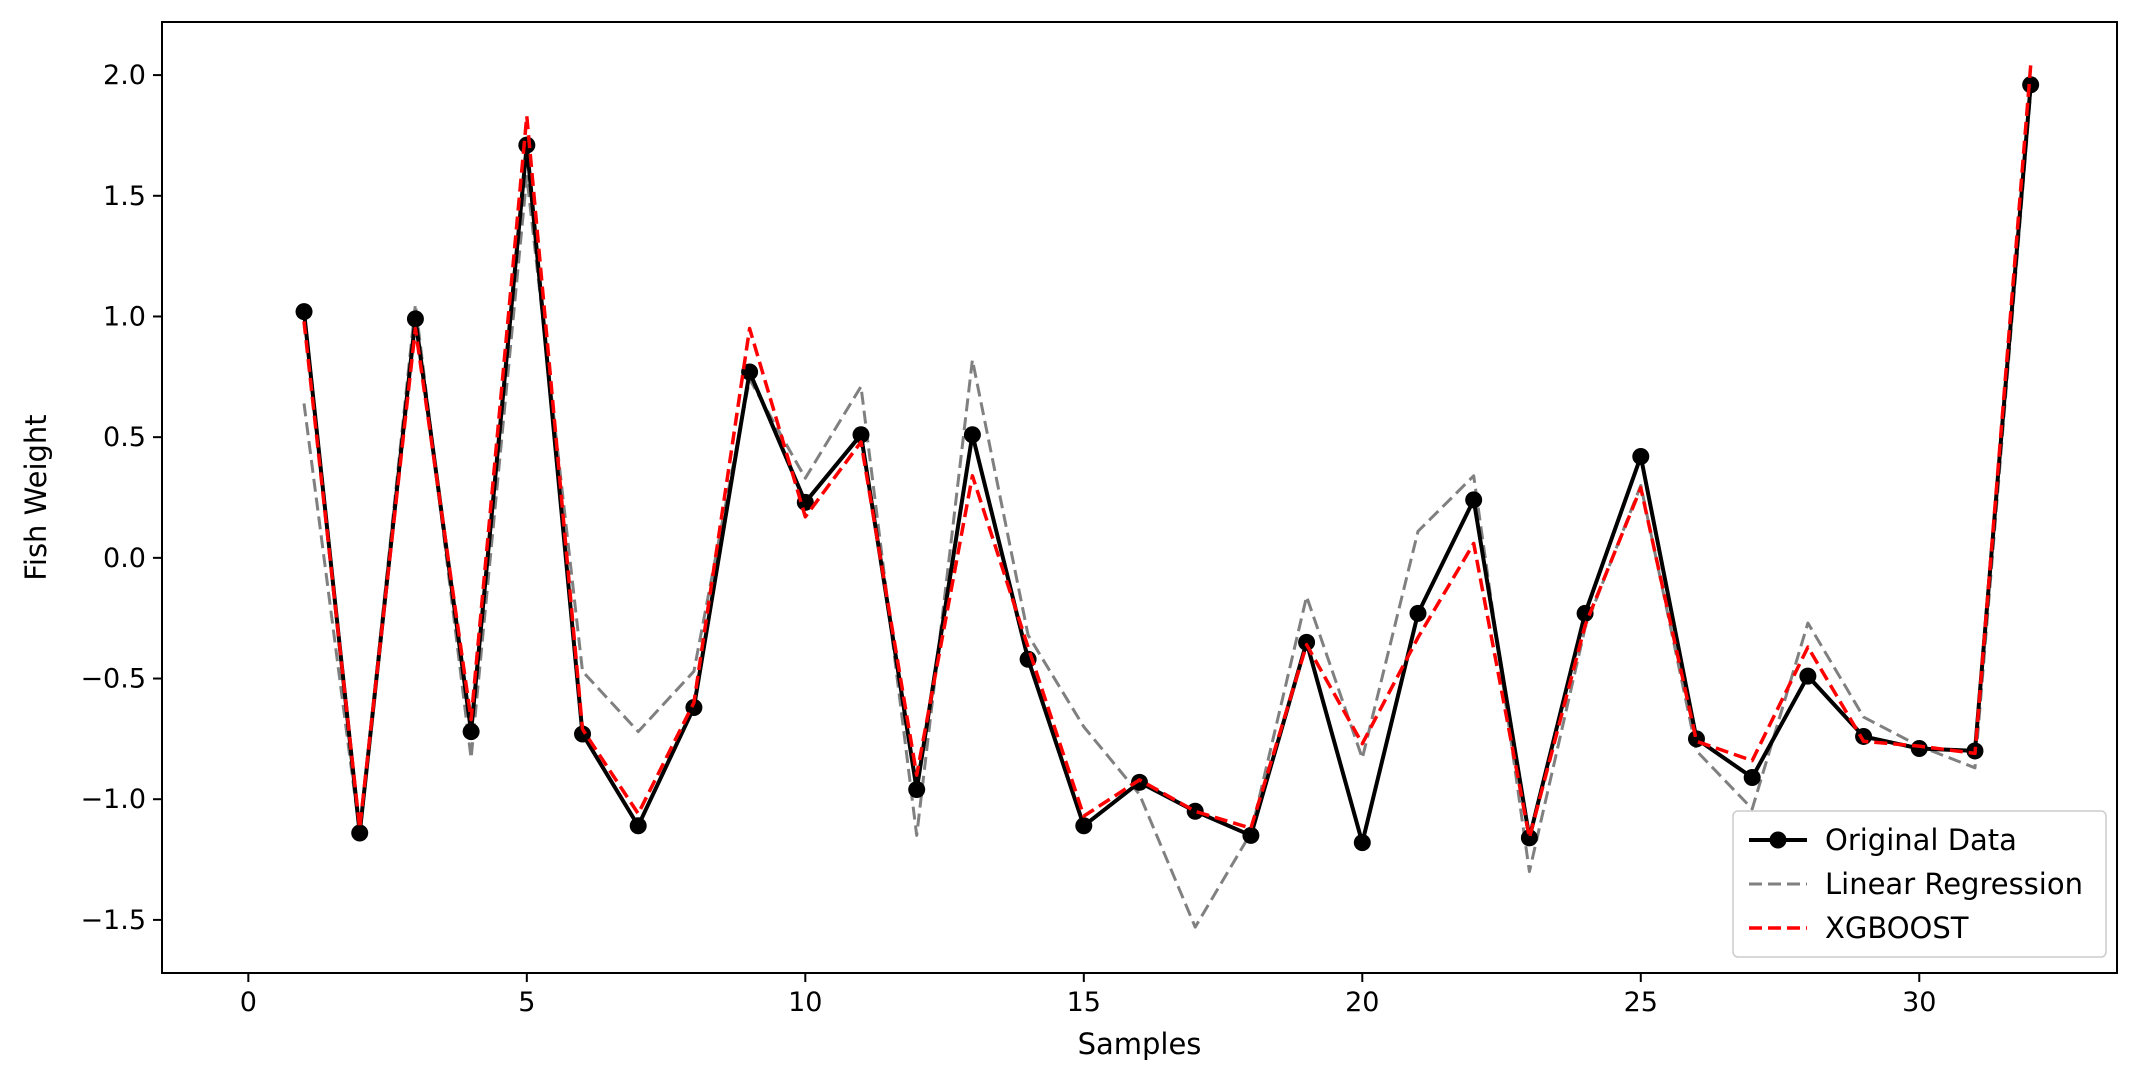 Image resolution: width=2133 pixels, height=1086 pixels. What do you see at coordinates (113, 799) in the screenshot?
I see `y-tick-label: −1.0` at bounding box center [113, 799].